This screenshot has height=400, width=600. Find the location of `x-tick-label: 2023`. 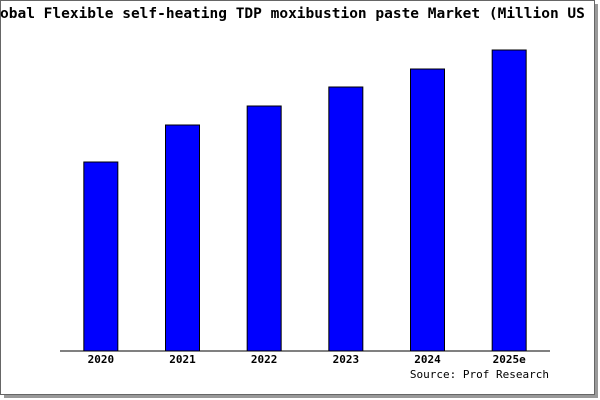

x-tick-label: 2023 is located at coordinates (346, 359).